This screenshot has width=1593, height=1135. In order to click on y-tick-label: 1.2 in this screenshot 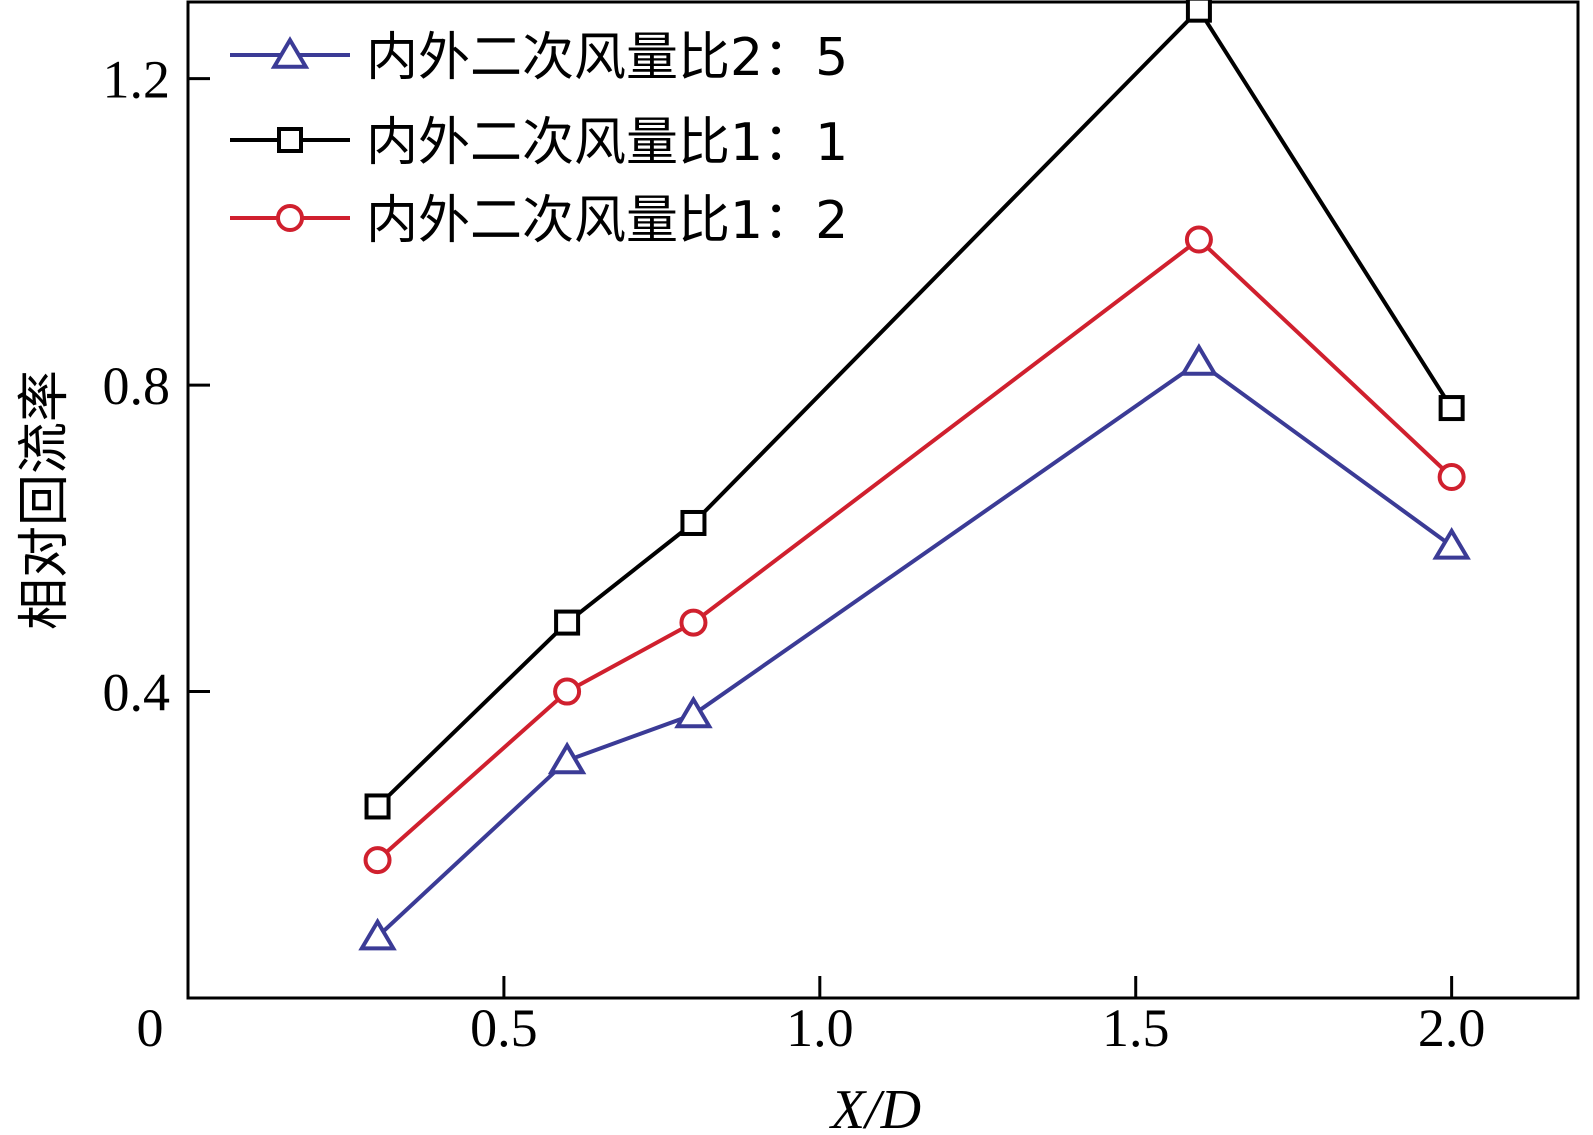, I will do `click(137, 80)`.